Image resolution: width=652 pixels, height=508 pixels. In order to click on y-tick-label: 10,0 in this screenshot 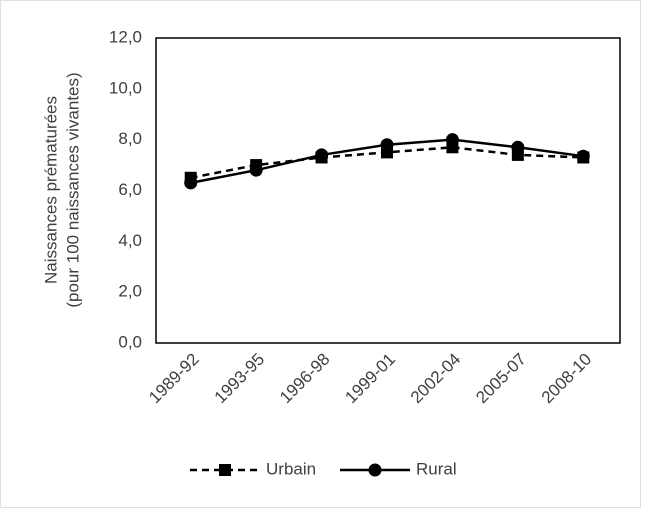, I will do `click(125, 87)`.